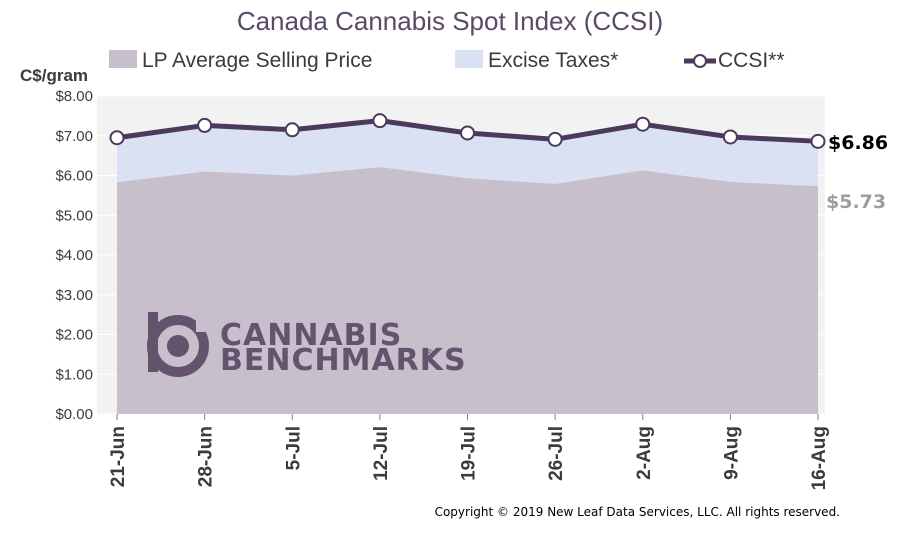  I want to click on logo-line1: CANNABIS, so click(311, 335).